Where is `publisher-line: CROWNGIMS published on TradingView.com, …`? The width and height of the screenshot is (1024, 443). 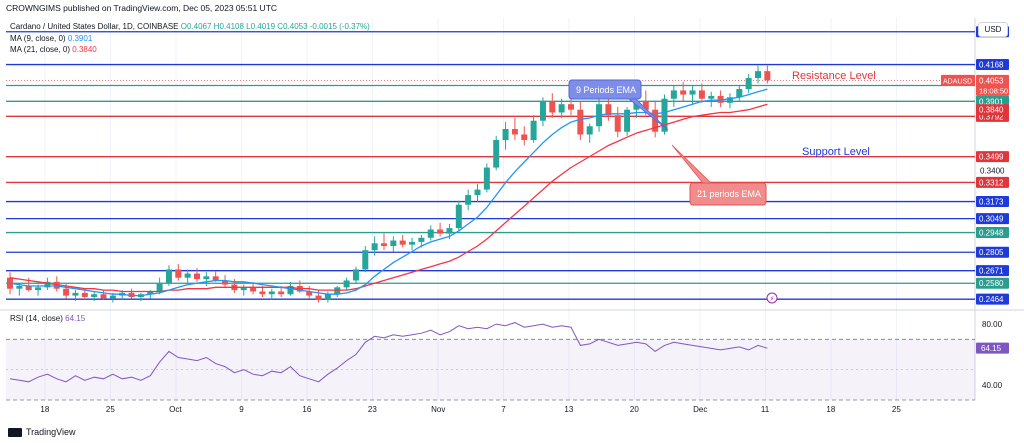 publisher-line: CROWNGIMS published on TradingView.com, … is located at coordinates (142, 8).